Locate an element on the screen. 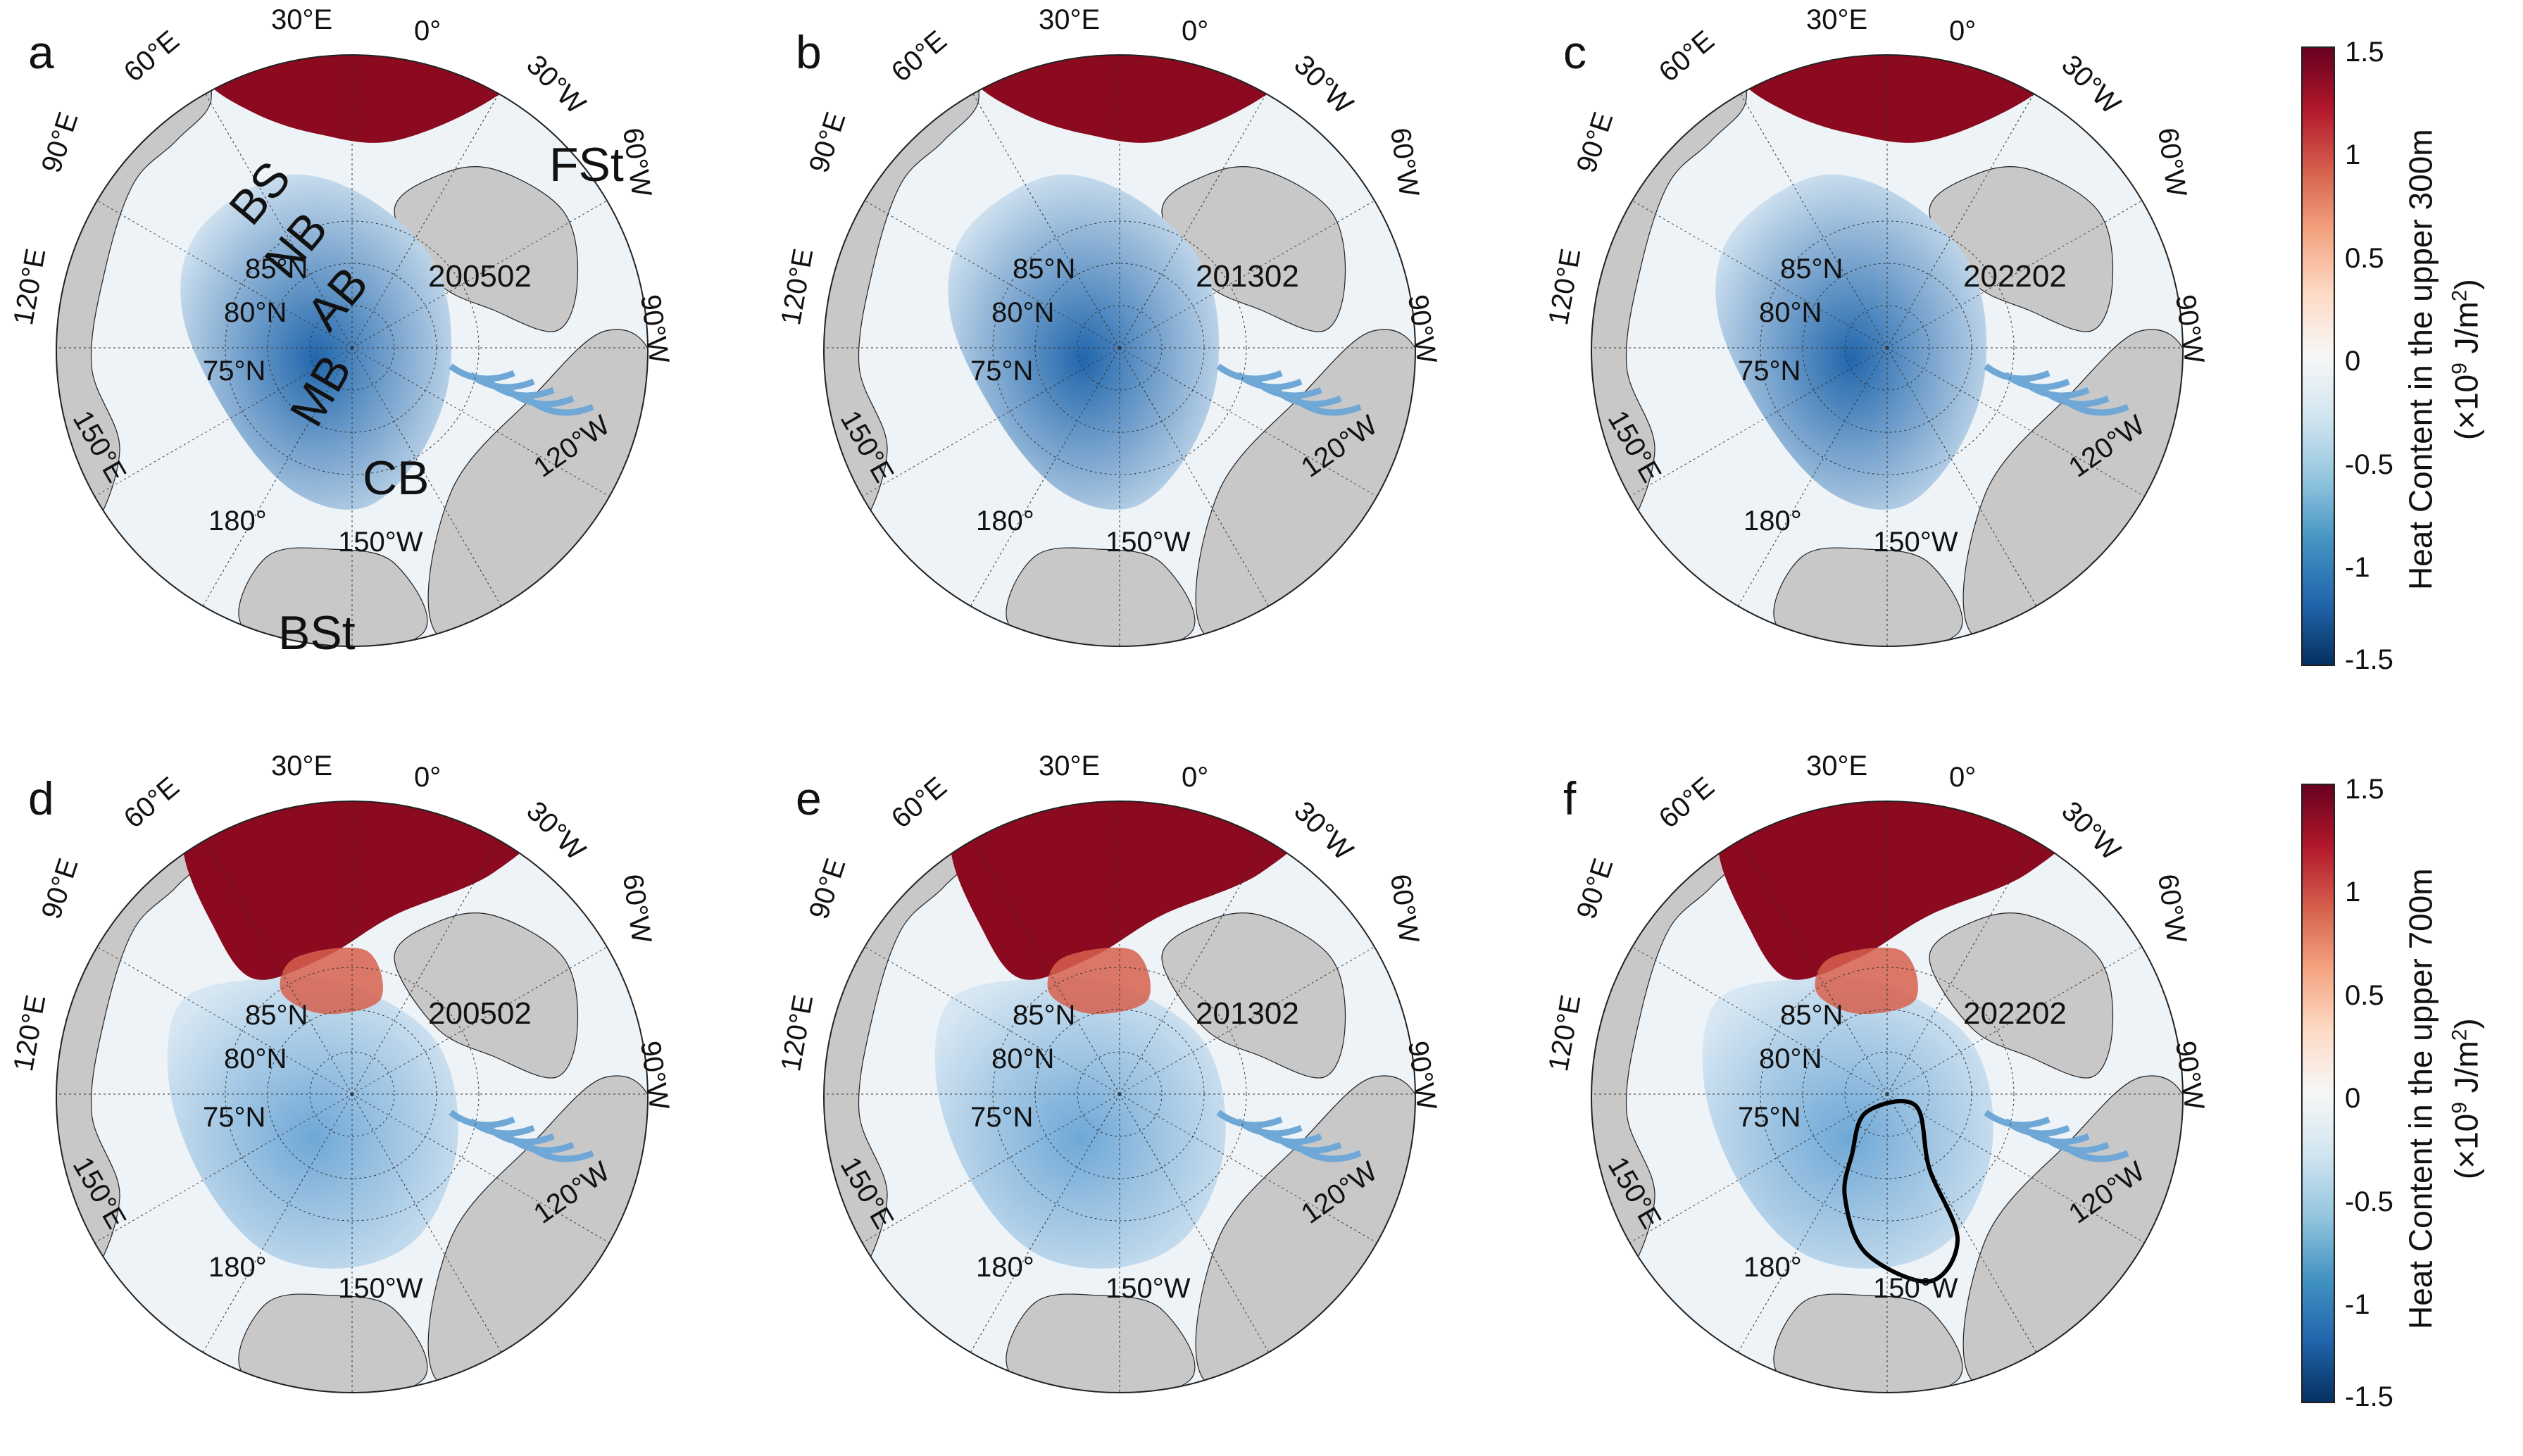 The image size is (2523, 1456). colorbar-top-units-mid: J/m is located at coordinates (2466, 332).